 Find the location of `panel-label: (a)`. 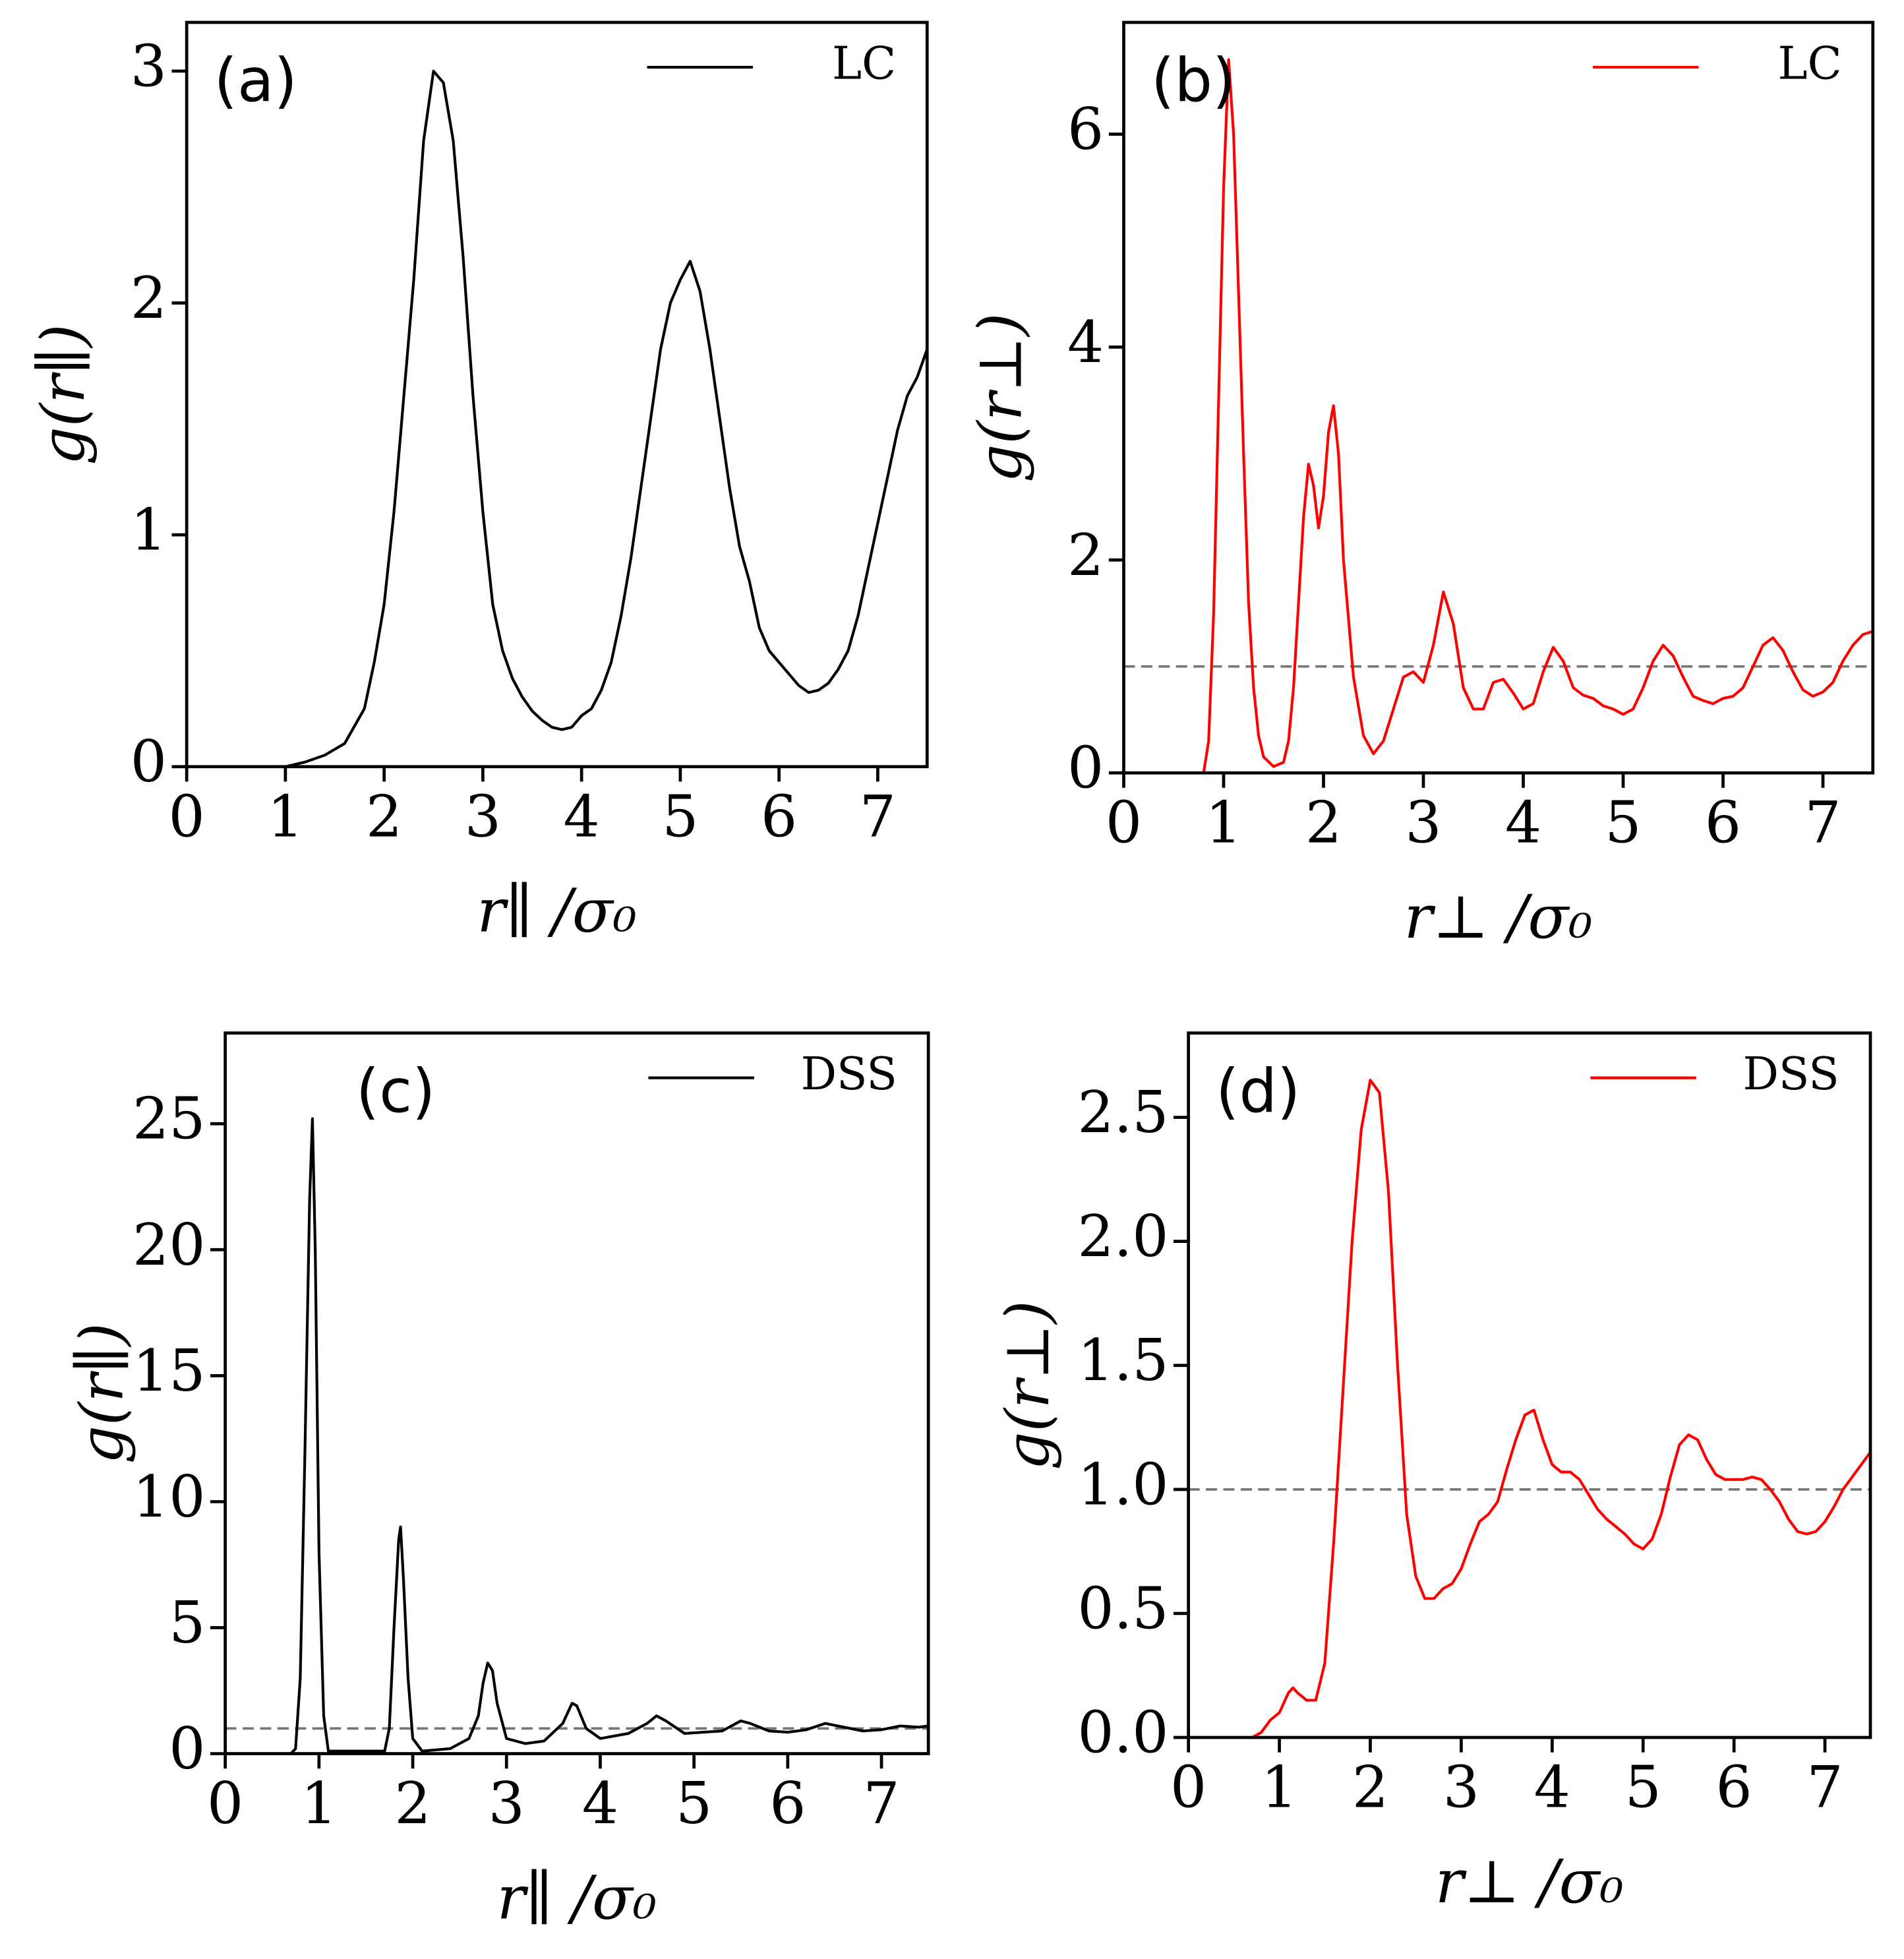

panel-label: (a) is located at coordinates (255, 80).